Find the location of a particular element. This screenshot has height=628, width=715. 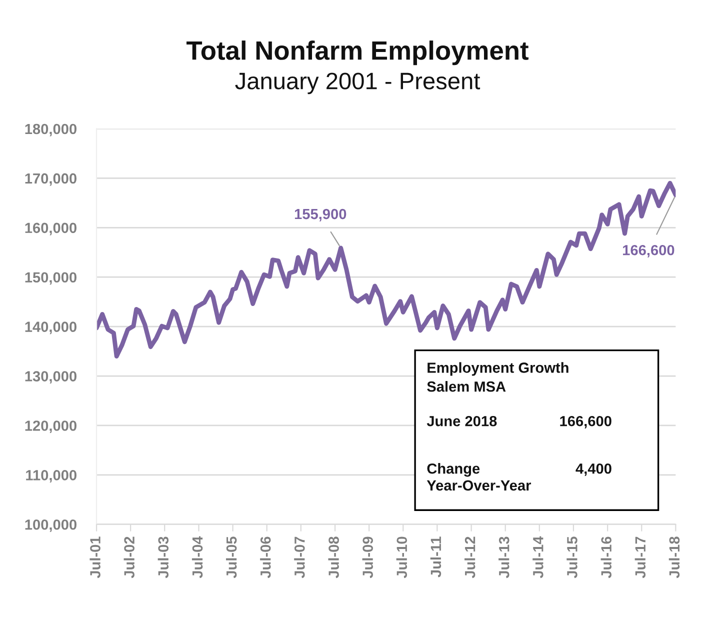

x-tick-label: Jul-01 is located at coordinates (95, 557).